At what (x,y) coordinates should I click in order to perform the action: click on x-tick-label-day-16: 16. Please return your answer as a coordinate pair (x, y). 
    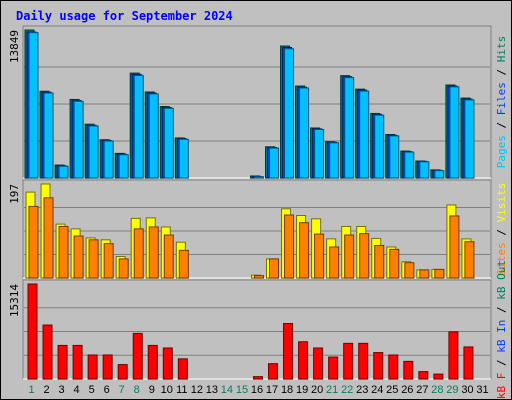
    Looking at the image, I should click on (257, 390).